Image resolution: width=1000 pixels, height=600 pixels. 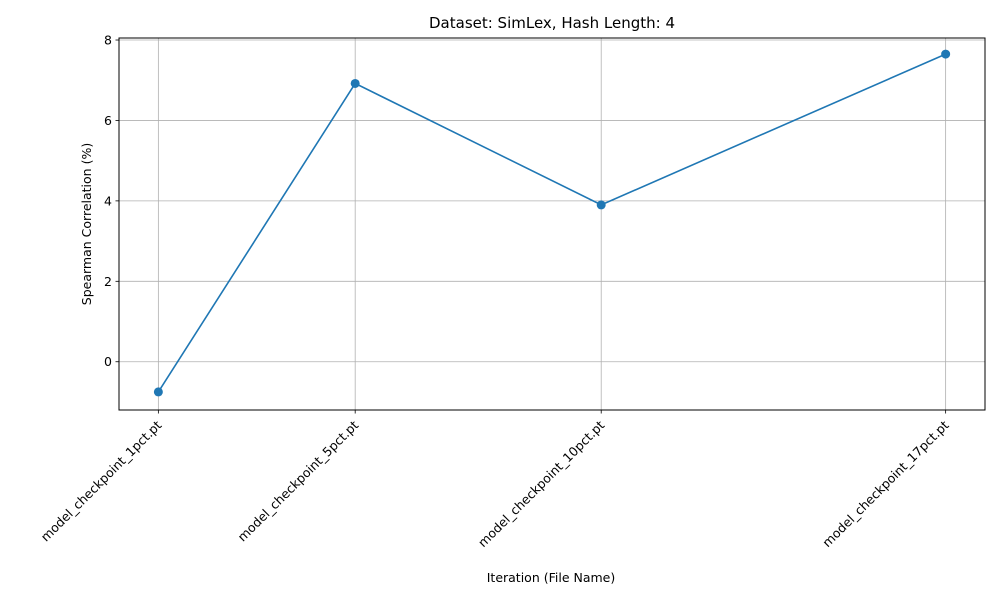 I want to click on y-tick-label: 8, so click(x=108, y=40).